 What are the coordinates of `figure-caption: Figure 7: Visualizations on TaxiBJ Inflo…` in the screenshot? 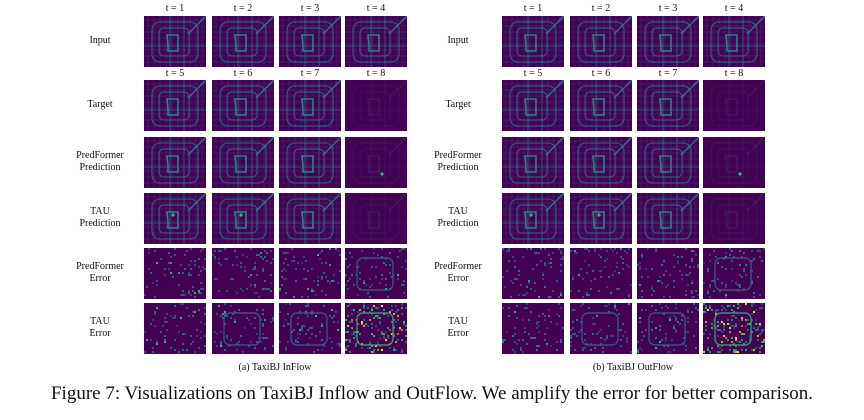 It's located at (431, 393).